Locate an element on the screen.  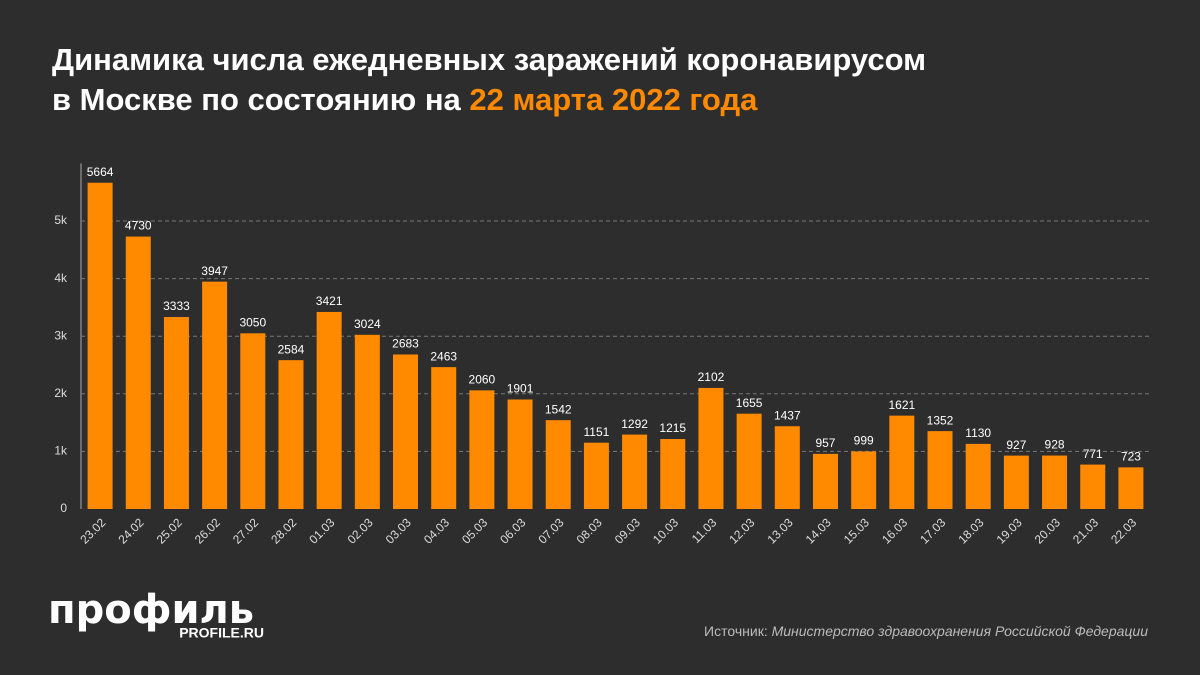
y-tick-label: 4k is located at coordinates (61, 278).